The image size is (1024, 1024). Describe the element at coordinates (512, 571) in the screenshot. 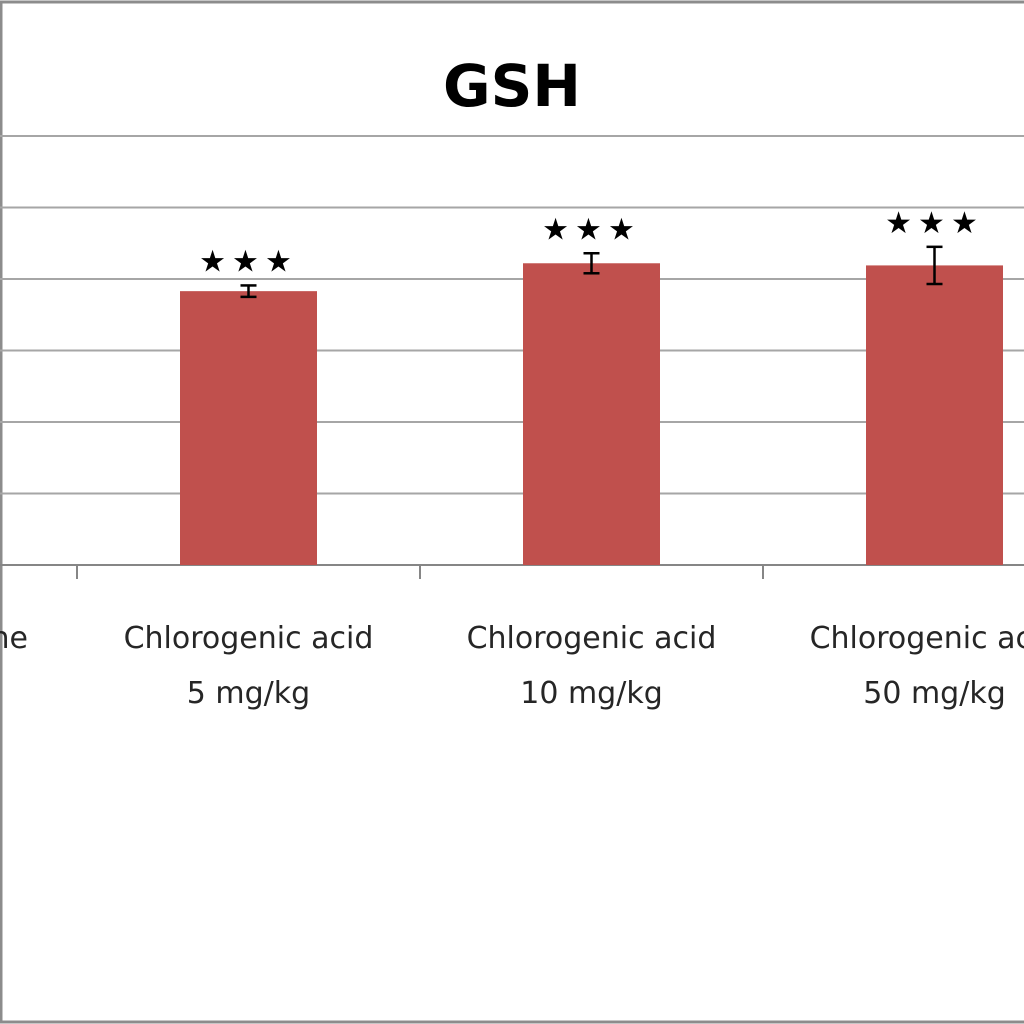

I see `x-axis` at that location.